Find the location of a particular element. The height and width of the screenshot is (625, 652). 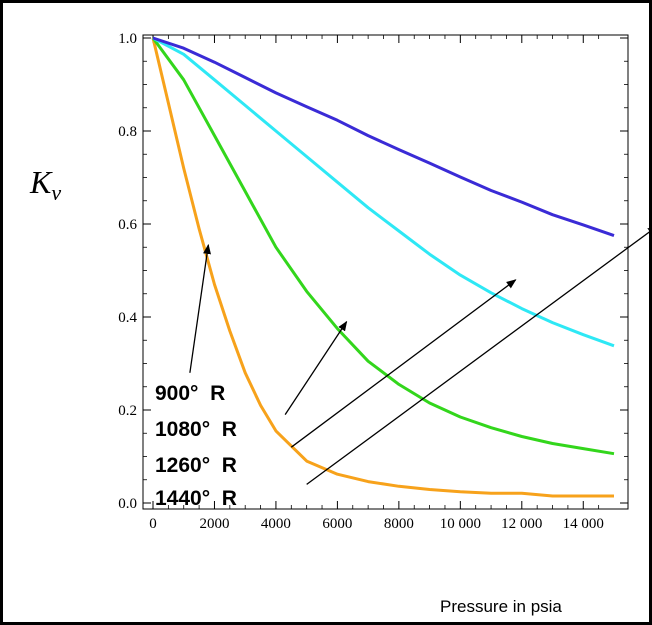

x-axis-label: Pressure in psia is located at coordinates (501, 606).